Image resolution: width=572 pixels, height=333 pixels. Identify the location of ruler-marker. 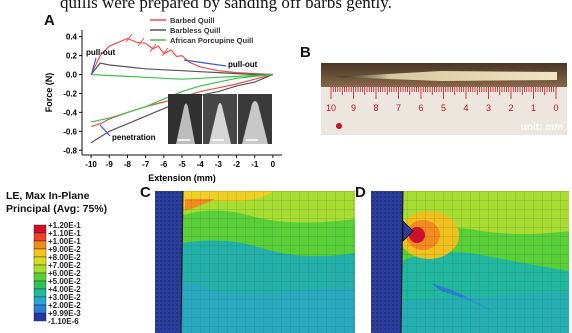
(339, 126).